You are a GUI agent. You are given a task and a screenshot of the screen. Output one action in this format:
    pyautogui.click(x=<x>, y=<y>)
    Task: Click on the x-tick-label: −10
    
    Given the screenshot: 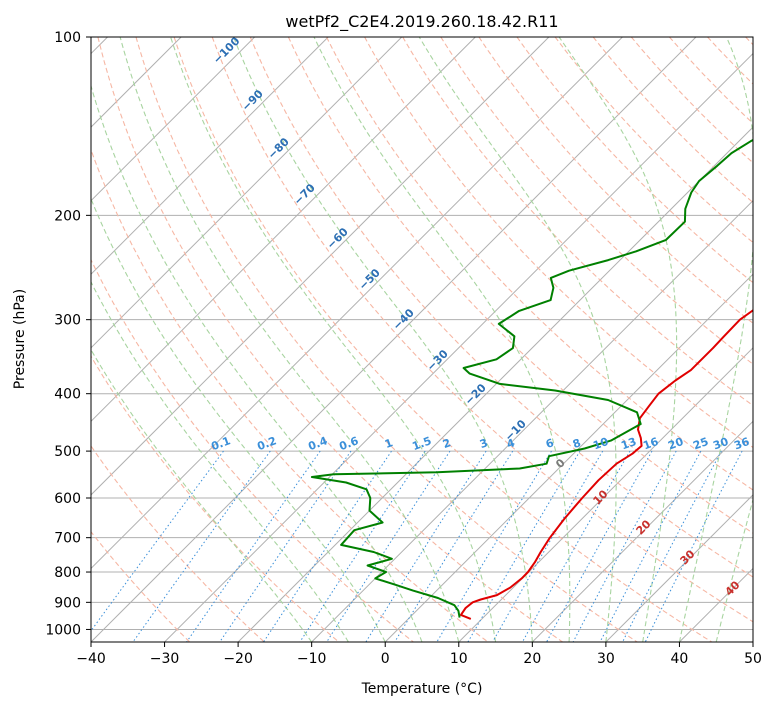 What is the action you would take?
    pyautogui.click(x=312, y=659)
    